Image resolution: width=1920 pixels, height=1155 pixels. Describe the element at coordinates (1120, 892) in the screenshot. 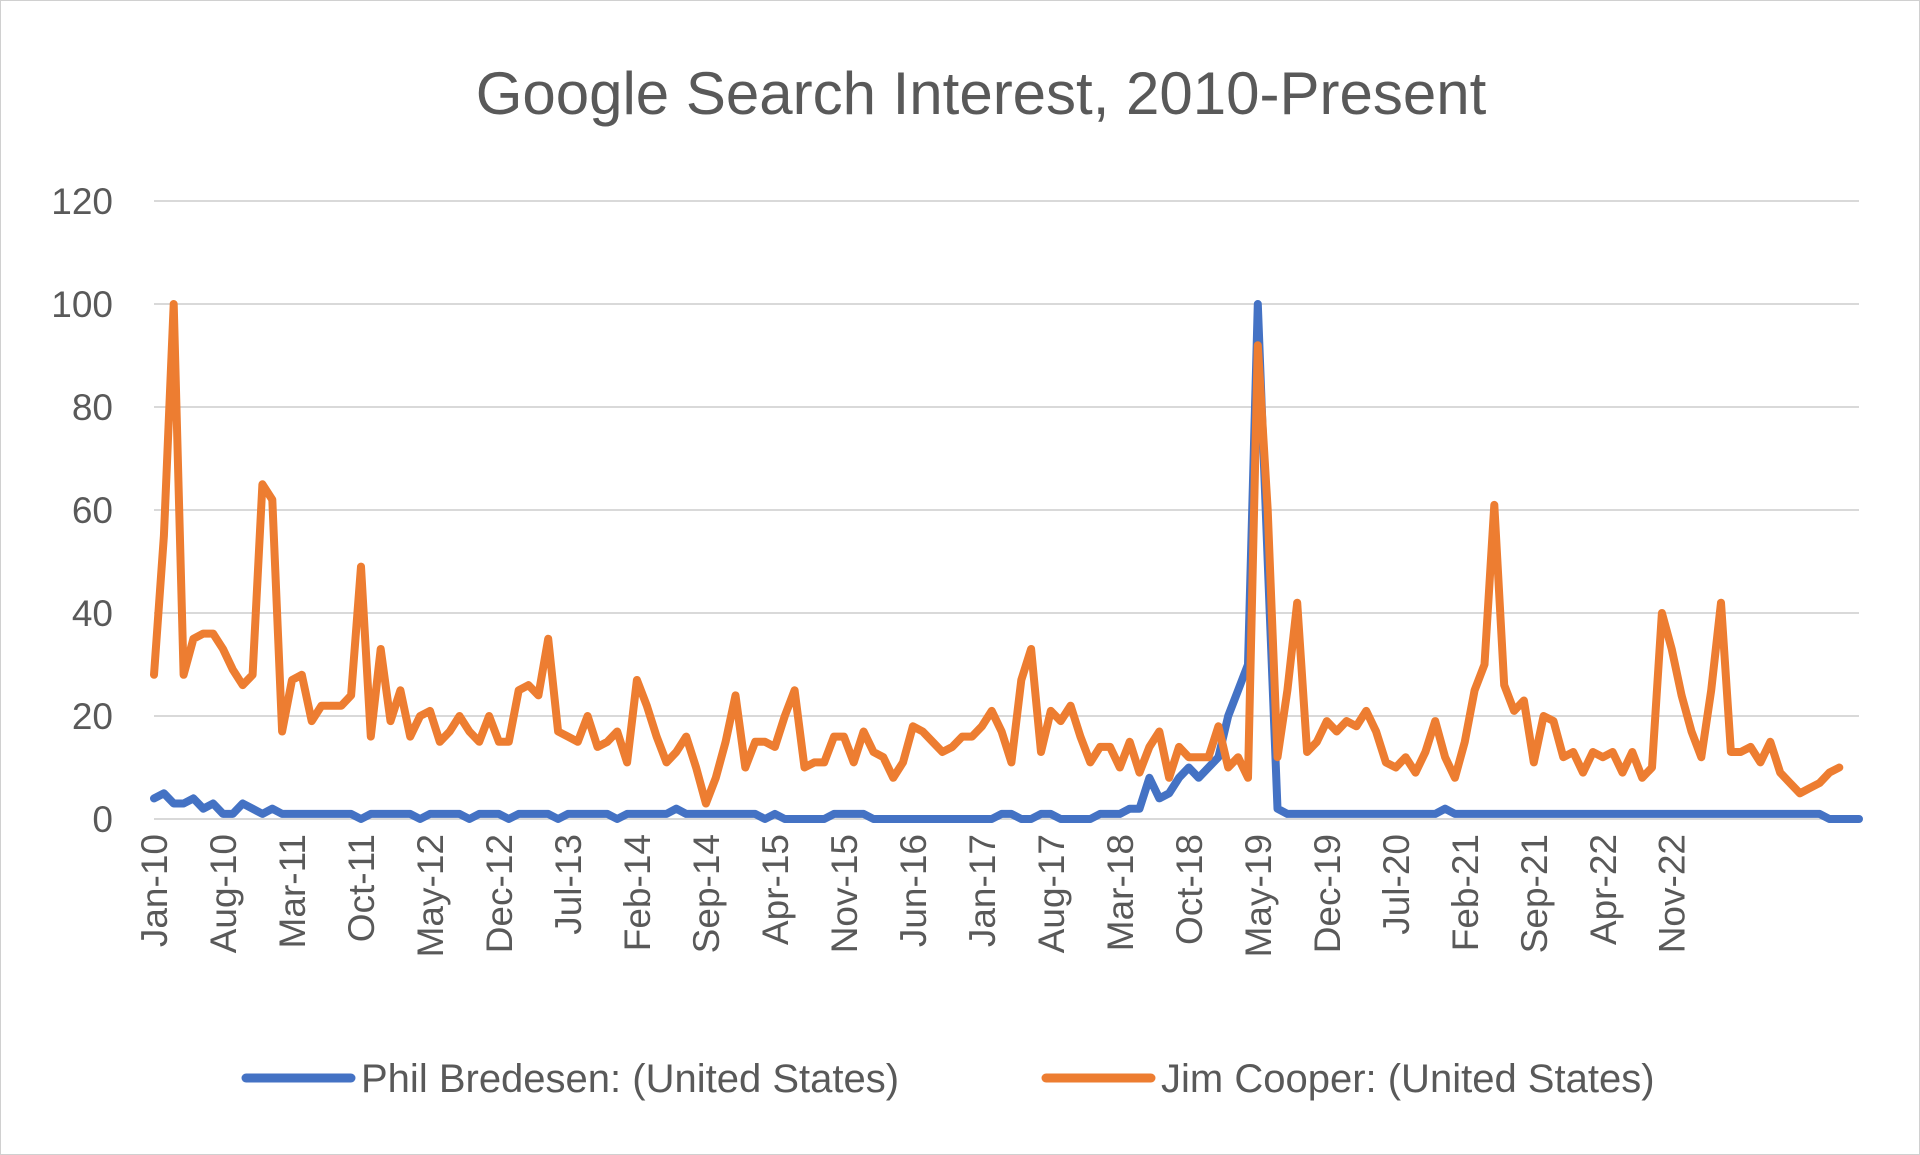

I see `x-tick-label: Mar-18` at that location.